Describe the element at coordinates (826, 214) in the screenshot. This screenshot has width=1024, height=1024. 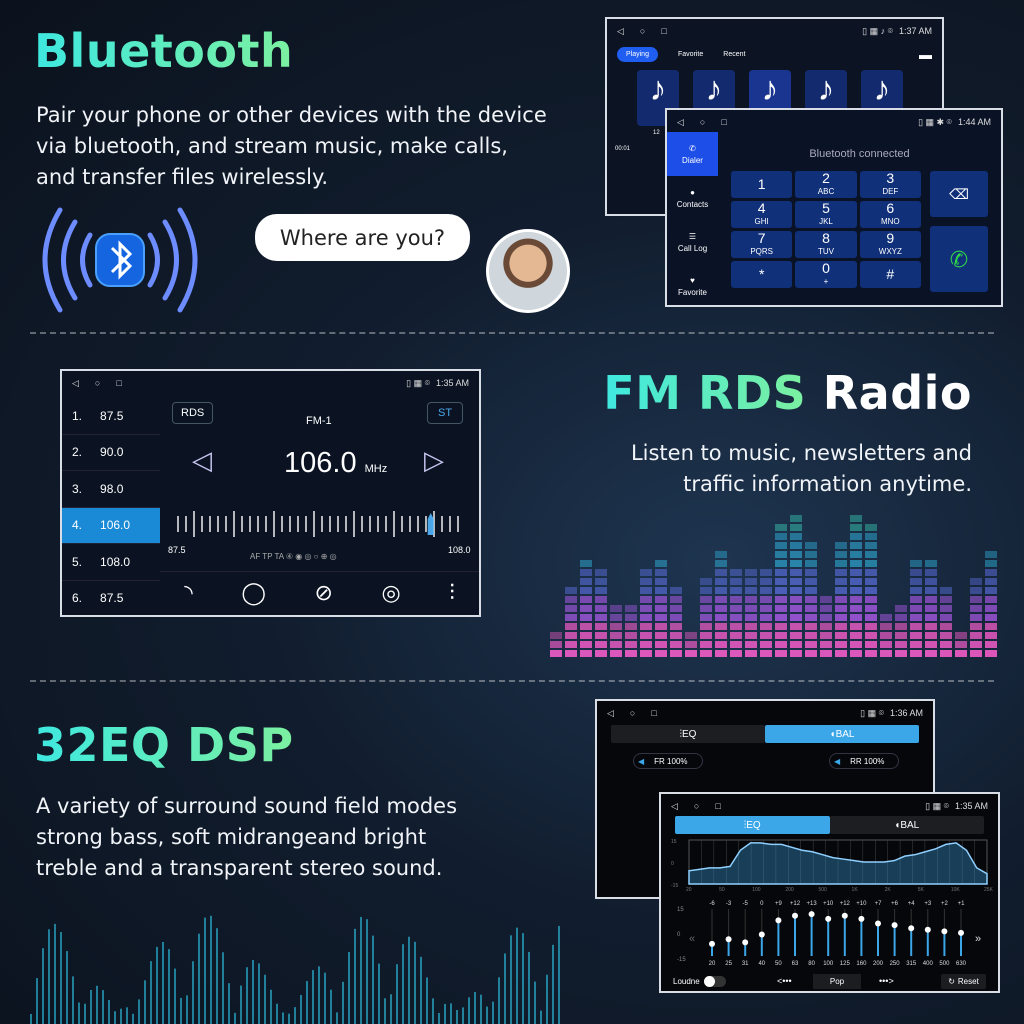
I see `key-button: 5 JKL` at that location.